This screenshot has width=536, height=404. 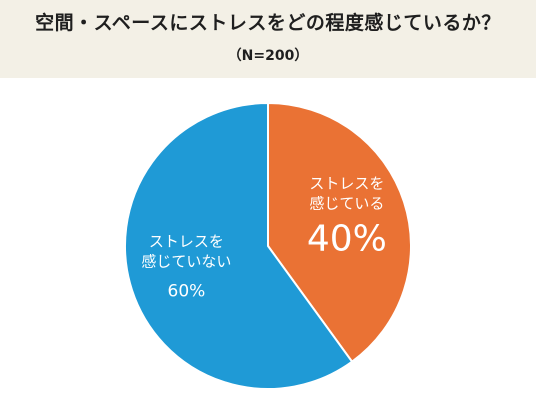 I want to click on slice-label-line2: 感じていない, so click(x=186, y=262).